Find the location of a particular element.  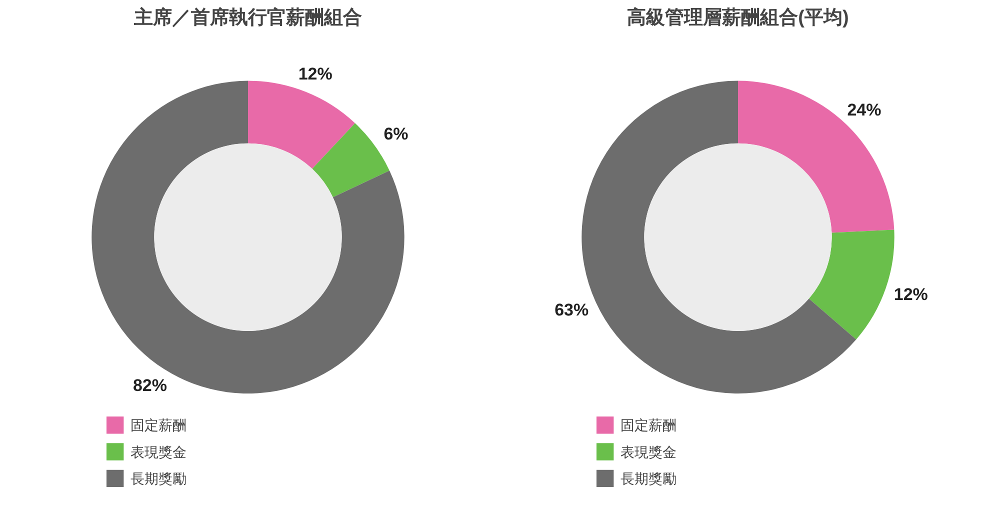

chart-title: 主席／首席執行官薪酬組合 is located at coordinates (247, 17).